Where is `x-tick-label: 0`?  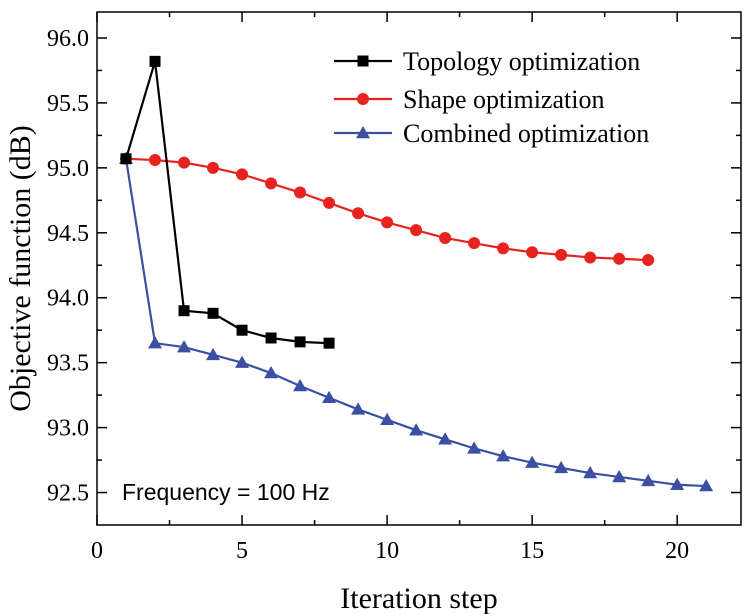 x-tick-label: 0 is located at coordinates (97, 551).